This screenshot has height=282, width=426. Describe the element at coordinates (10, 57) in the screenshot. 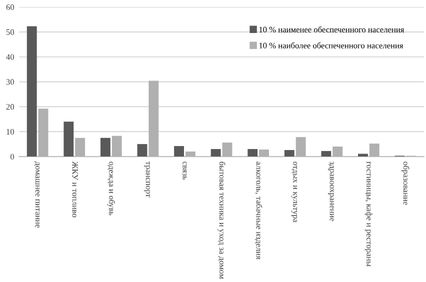

I see `y-tick-label: 40` at that location.